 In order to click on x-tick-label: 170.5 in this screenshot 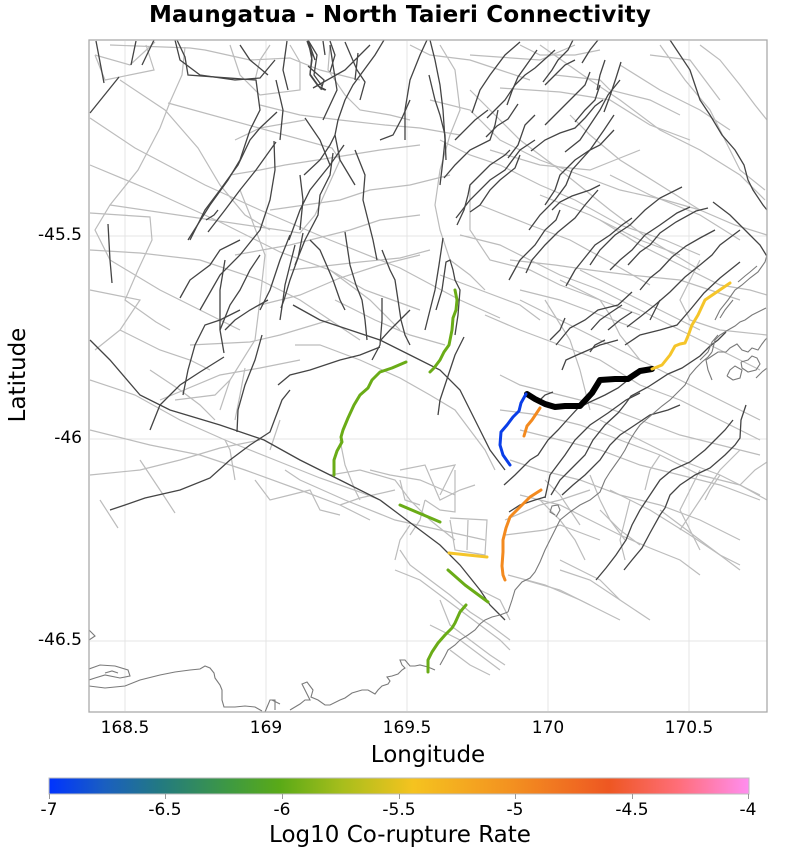, I will do `click(689, 728)`.